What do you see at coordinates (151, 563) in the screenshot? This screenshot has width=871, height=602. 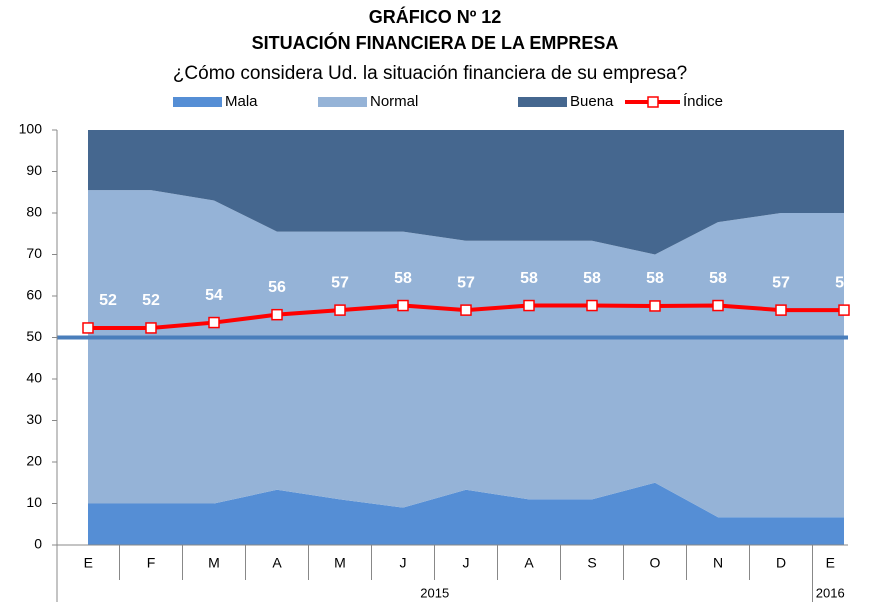 I see `x-tick-label: F` at bounding box center [151, 563].